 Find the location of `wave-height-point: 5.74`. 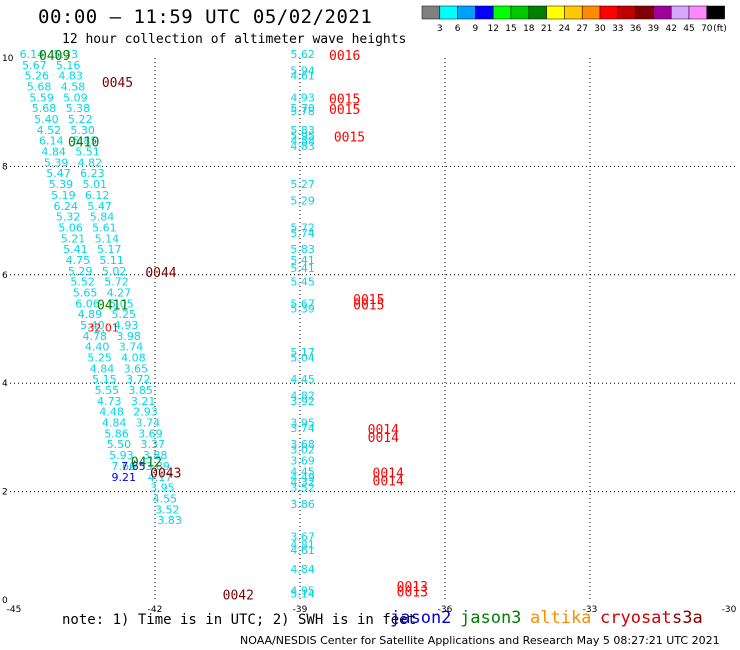

wave-height-point: 5.74 is located at coordinates (302, 233).